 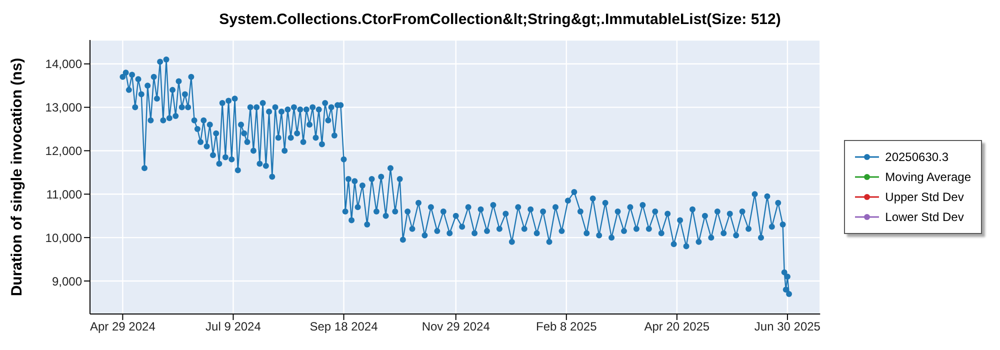 What do you see at coordinates (344, 327) in the screenshot?
I see `x-tick-label: Sep 18 2024` at bounding box center [344, 327].